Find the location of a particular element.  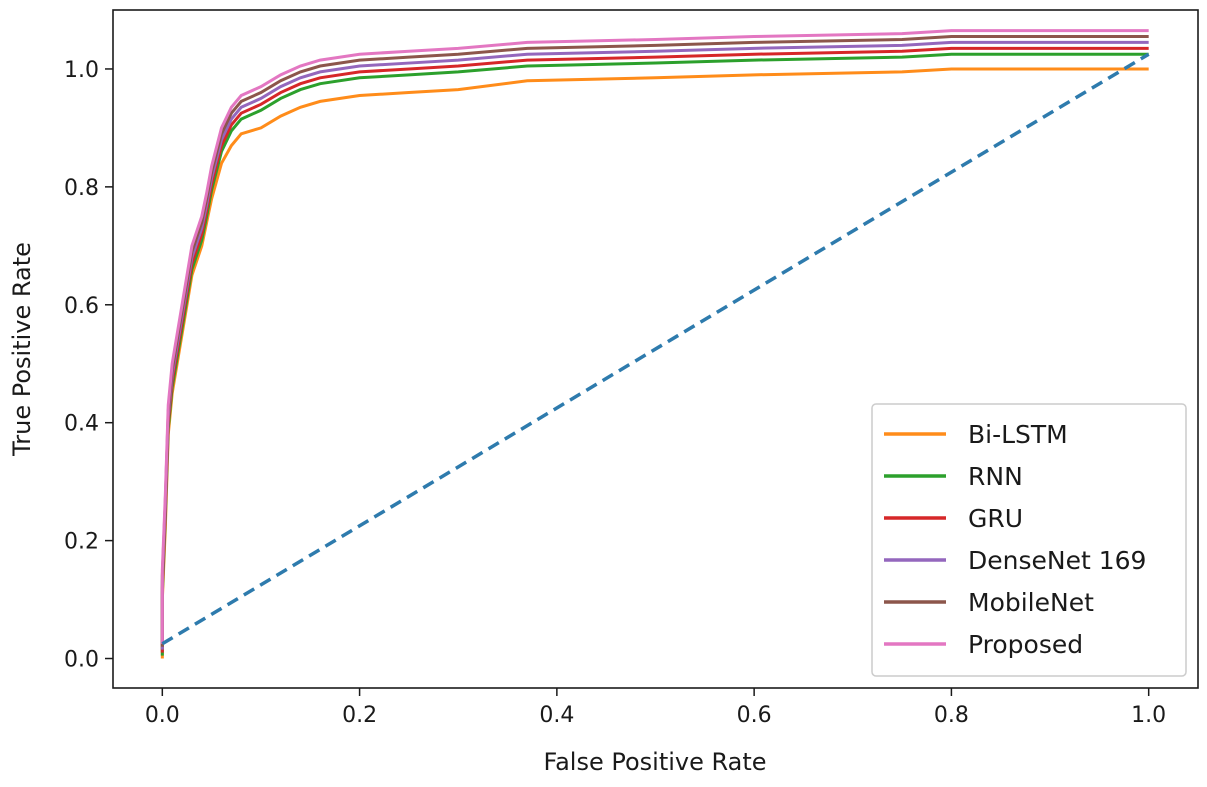

y-axis-ticks: 0.0 0.2 0.4 0.6 0.8 1.0 is located at coordinates (88, 365).